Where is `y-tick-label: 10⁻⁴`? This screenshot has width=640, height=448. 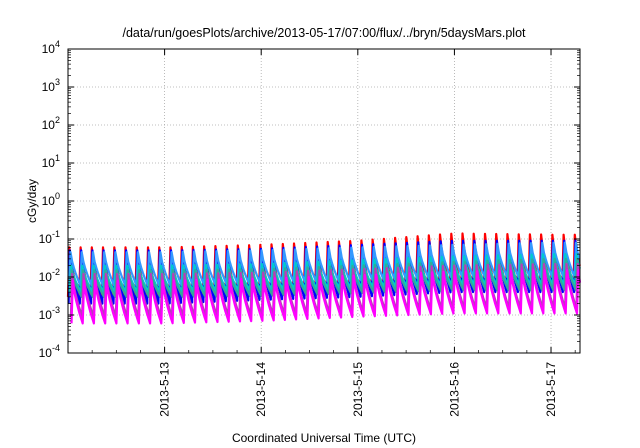
y-tick-label: 10⁻⁴ is located at coordinates (49, 351).